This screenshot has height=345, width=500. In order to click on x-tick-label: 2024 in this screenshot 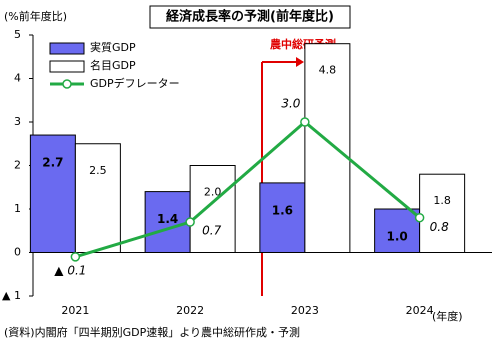, I will do `click(420, 310)`.